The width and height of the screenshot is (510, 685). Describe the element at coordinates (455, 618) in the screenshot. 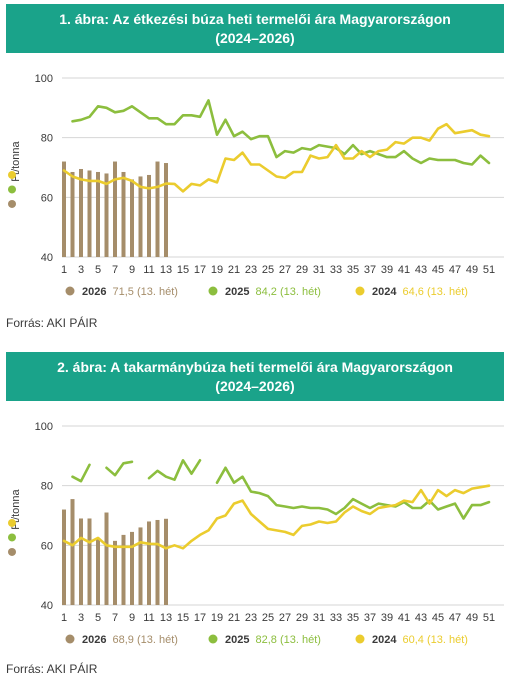

I see `x-tick-label: 47` at that location.